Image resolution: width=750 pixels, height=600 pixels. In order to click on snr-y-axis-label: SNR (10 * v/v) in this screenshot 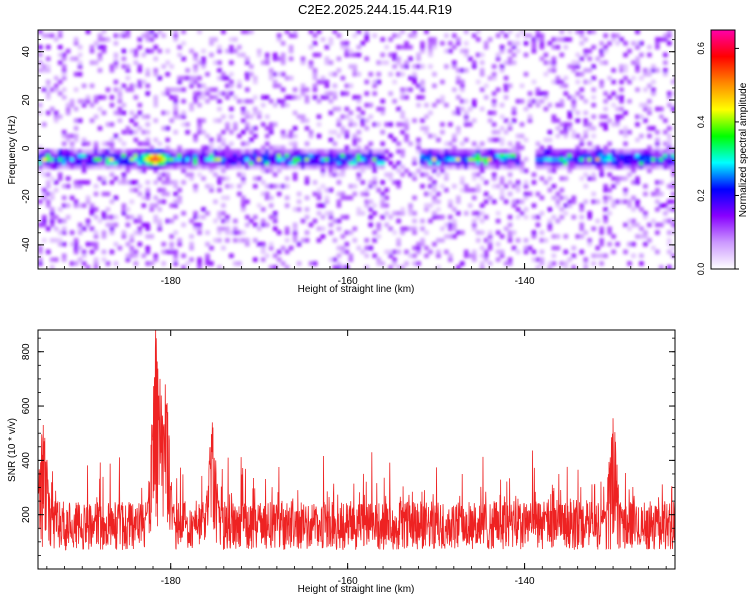, I will do `click(12, 450)`.